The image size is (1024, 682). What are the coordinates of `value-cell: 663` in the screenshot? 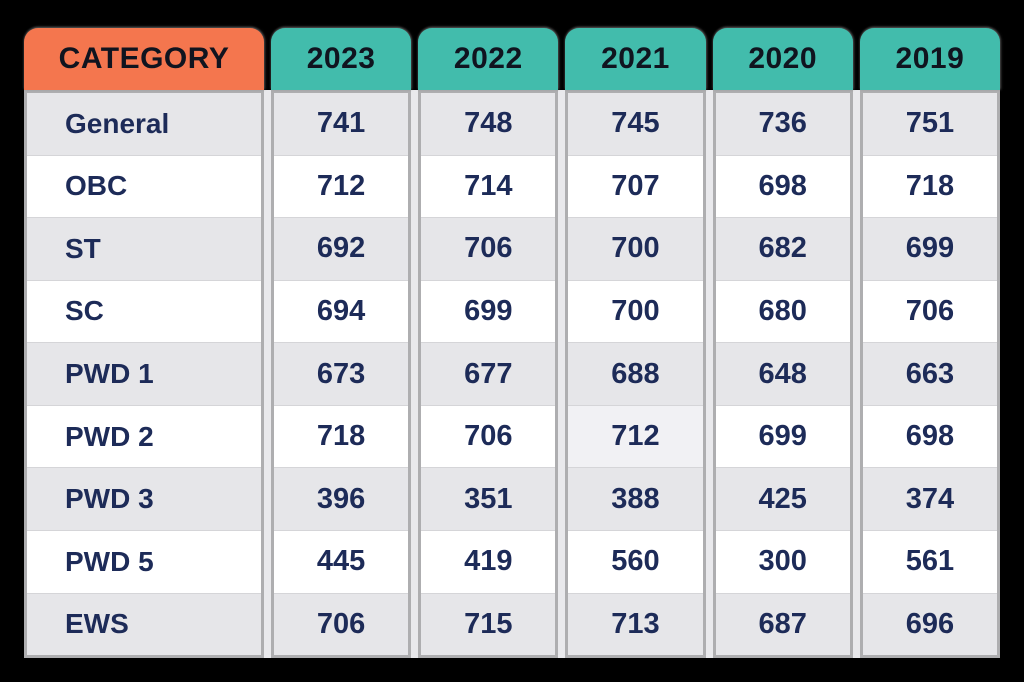 It's located at (929, 373).